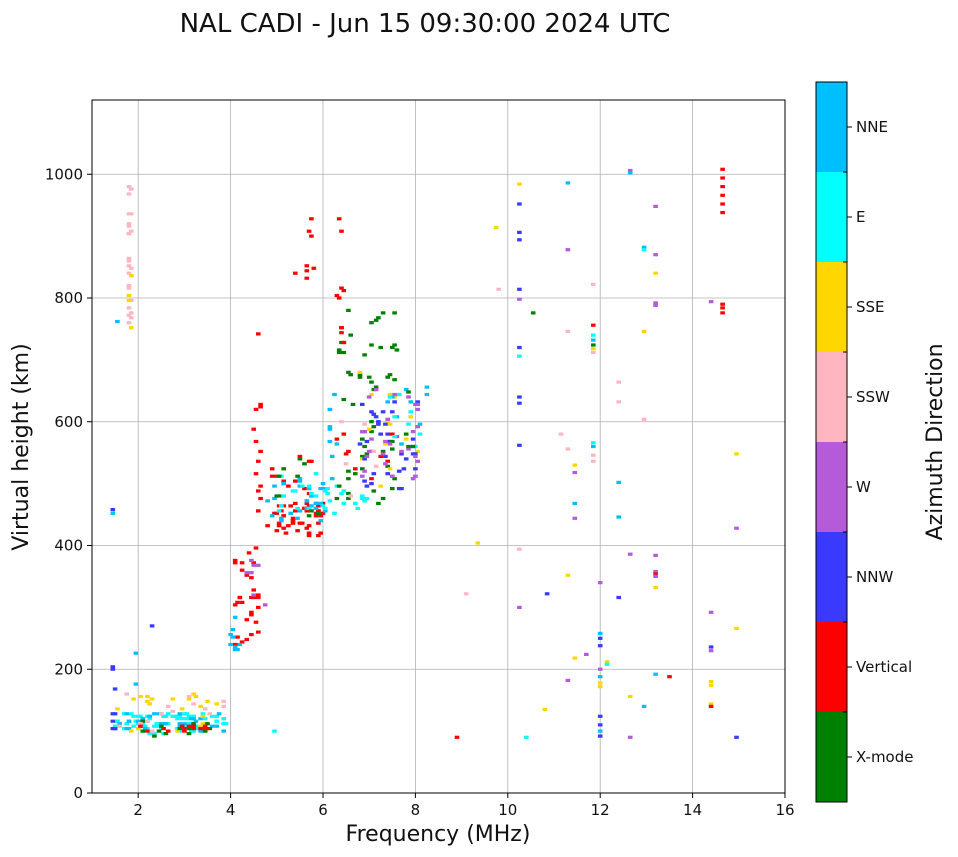 This screenshot has height=857, width=958. Describe the element at coordinates (692, 810) in the screenshot. I see `x-tick-label: 14` at that location.